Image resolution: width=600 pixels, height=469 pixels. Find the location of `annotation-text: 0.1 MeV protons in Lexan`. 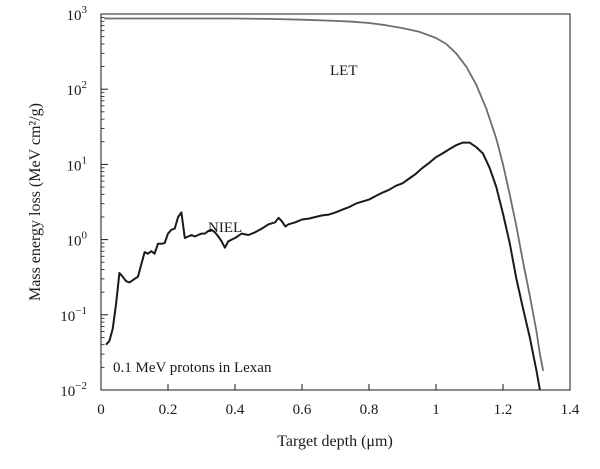

annotation-text: 0.1 MeV protons in Lexan is located at coordinates (192, 368).